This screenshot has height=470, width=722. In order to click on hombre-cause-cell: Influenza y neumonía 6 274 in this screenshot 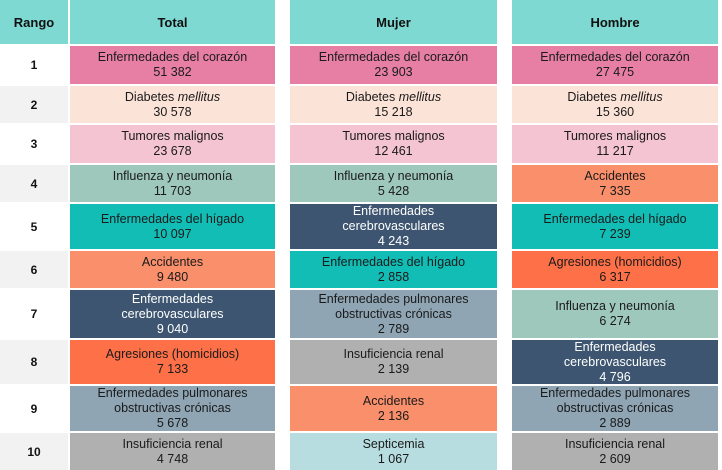, I will do `click(615, 314)`.